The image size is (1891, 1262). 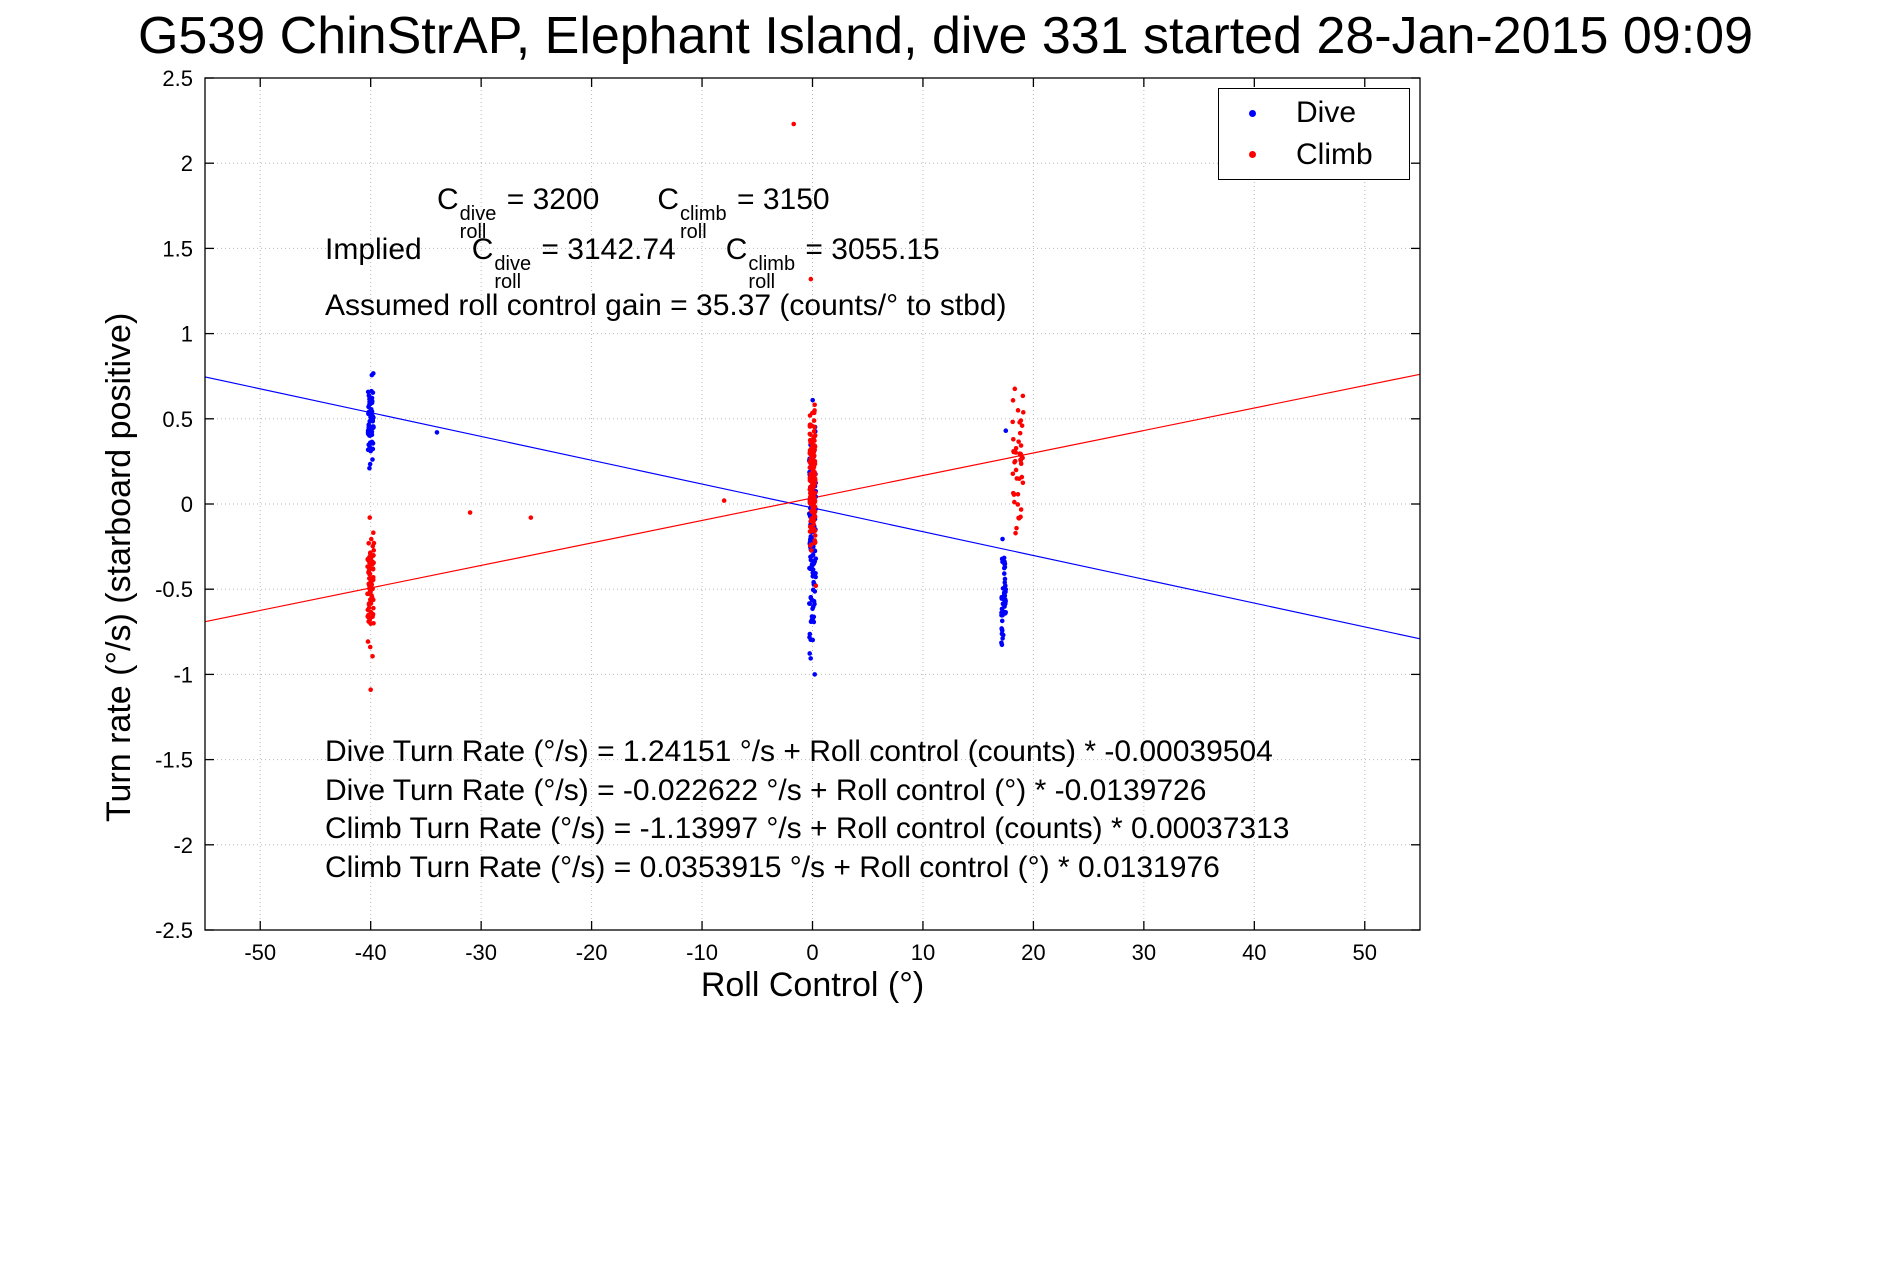 What do you see at coordinates (1326, 113) in the screenshot?
I see `legend-label-dive: Dive` at bounding box center [1326, 113].